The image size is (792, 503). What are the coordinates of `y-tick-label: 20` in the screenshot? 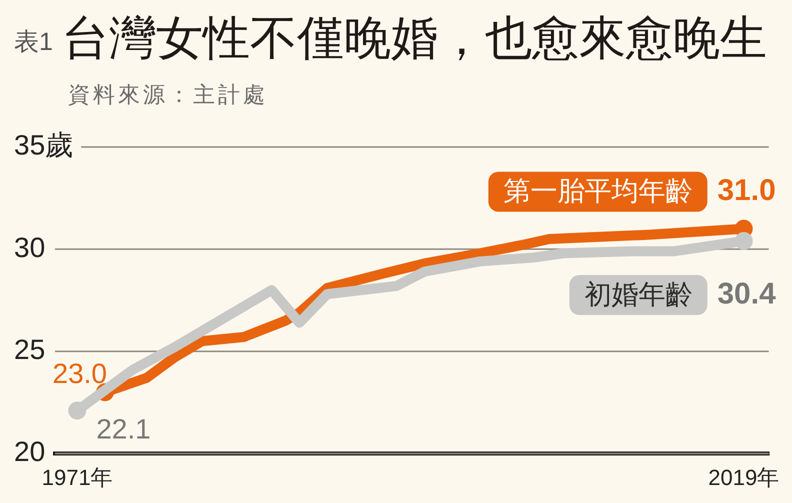 It's located at (30, 452).